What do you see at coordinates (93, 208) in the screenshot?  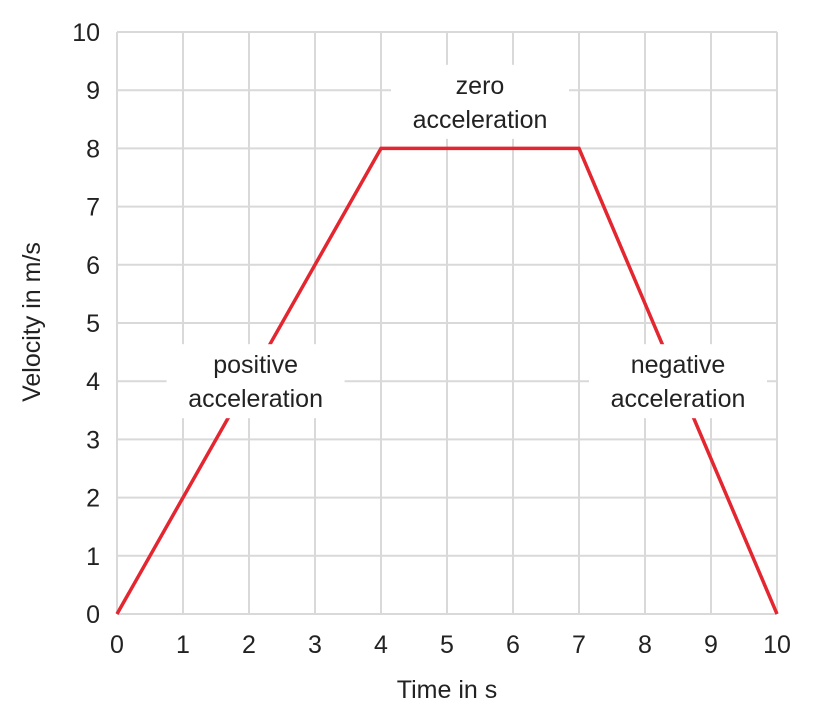 I see `y-tick-label: 7` at bounding box center [93, 208].